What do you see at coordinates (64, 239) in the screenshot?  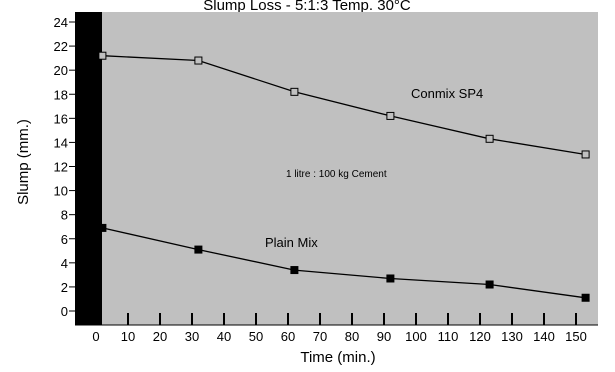 I see `y-tick-label-6: 6` at bounding box center [64, 239].